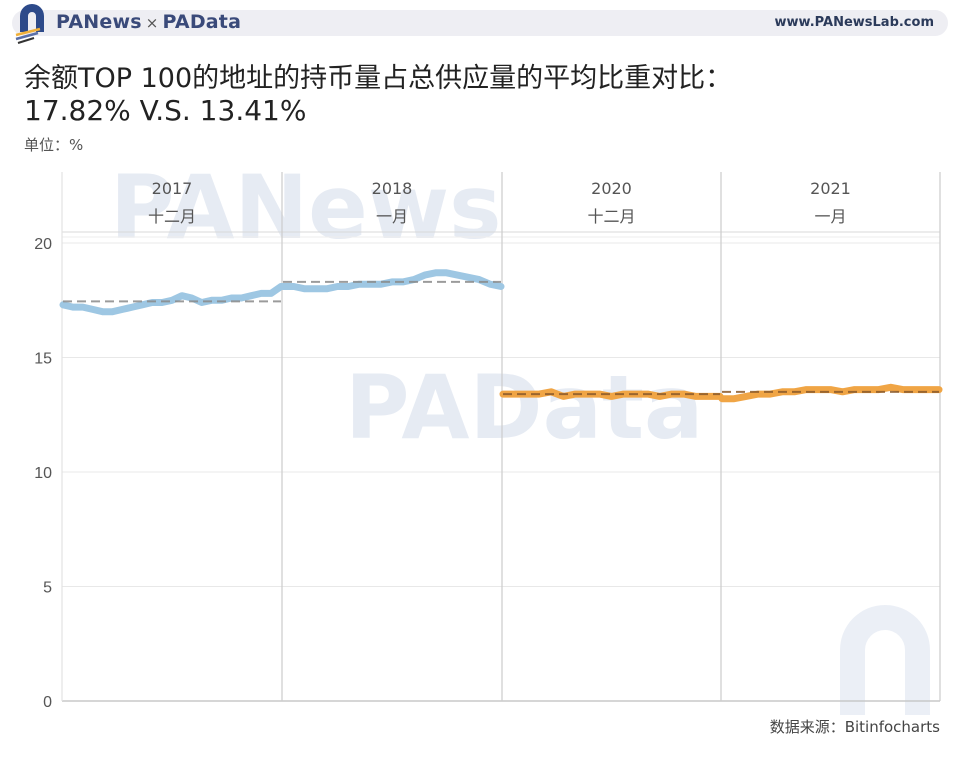  What do you see at coordinates (47, 588) in the screenshot?
I see `y-tick-label: 5` at bounding box center [47, 588].